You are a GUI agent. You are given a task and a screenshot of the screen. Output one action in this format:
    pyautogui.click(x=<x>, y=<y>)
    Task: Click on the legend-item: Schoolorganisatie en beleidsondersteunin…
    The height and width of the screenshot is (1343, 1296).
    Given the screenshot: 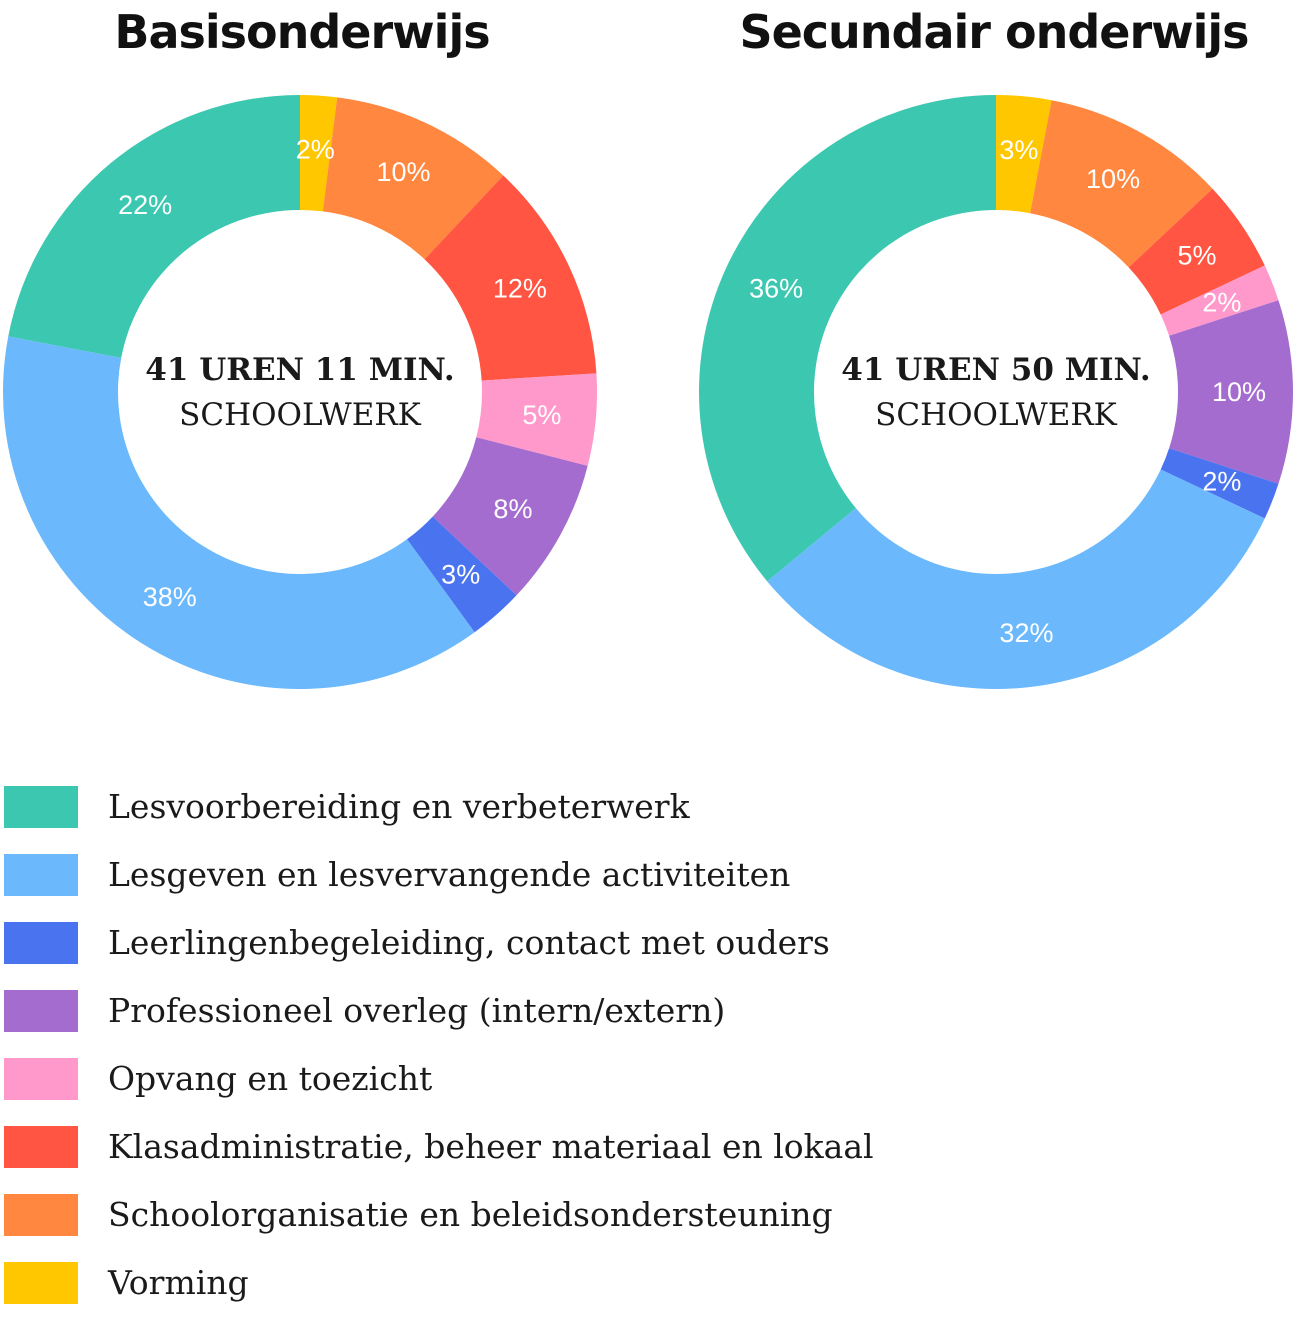 What is the action you would take?
    pyautogui.click(x=504, y=1215)
    